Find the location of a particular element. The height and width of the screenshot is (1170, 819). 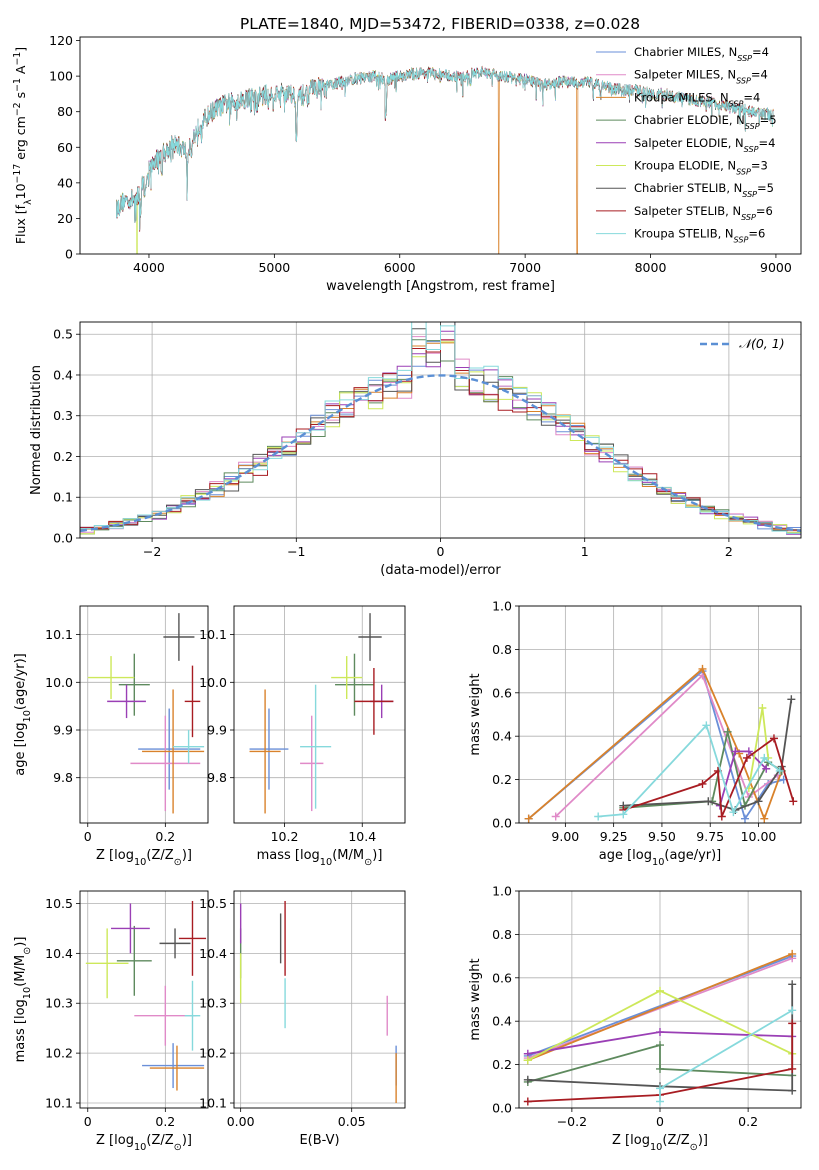

legend-label-ce: Chabrier ELODIE, NSSP=5 is located at coordinates (705, 122).